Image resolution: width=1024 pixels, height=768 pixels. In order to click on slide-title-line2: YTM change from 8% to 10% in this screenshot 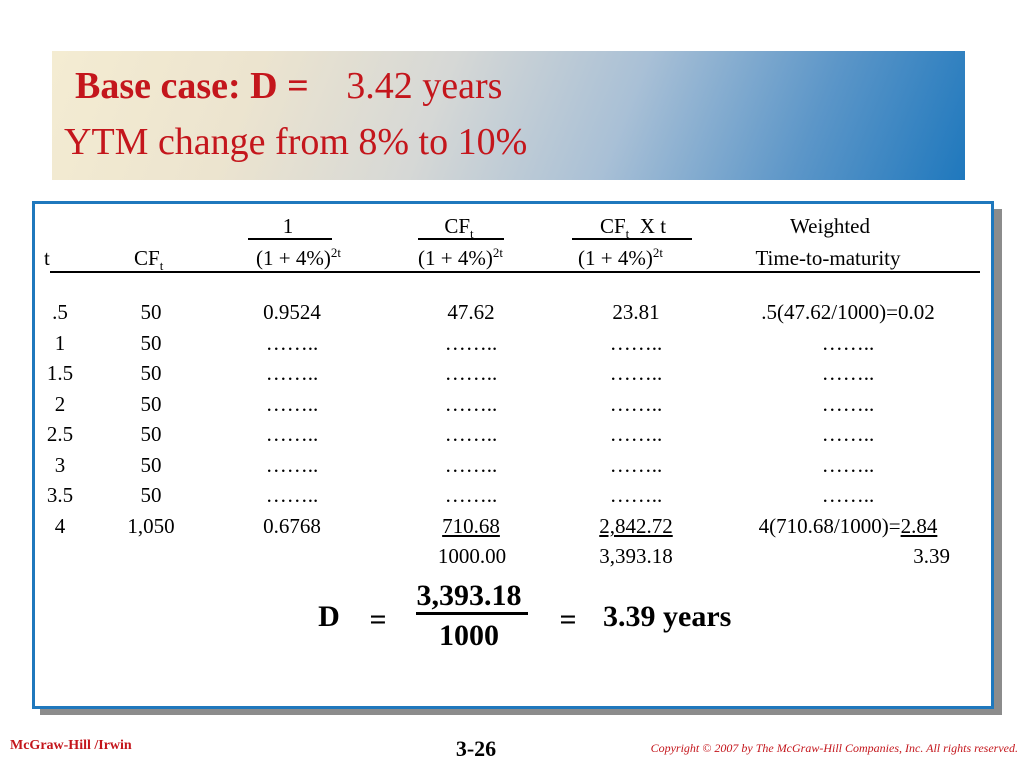, I will do `click(296, 142)`.